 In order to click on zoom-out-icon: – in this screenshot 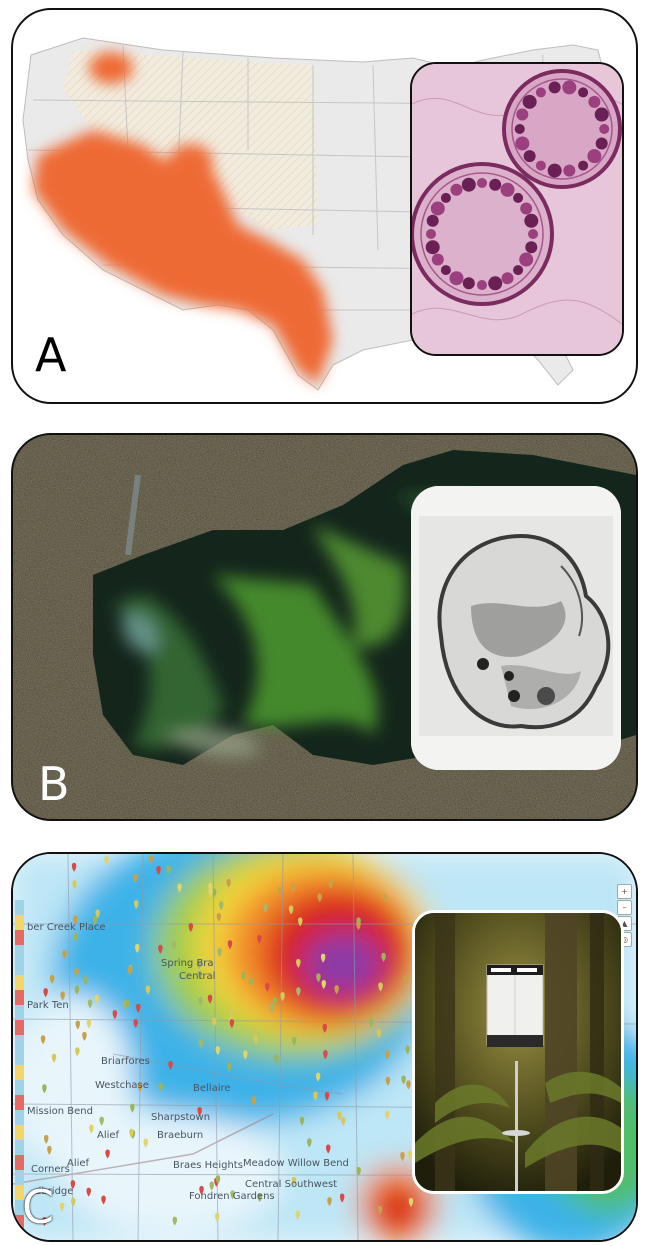, I will do `click(624, 907)`.